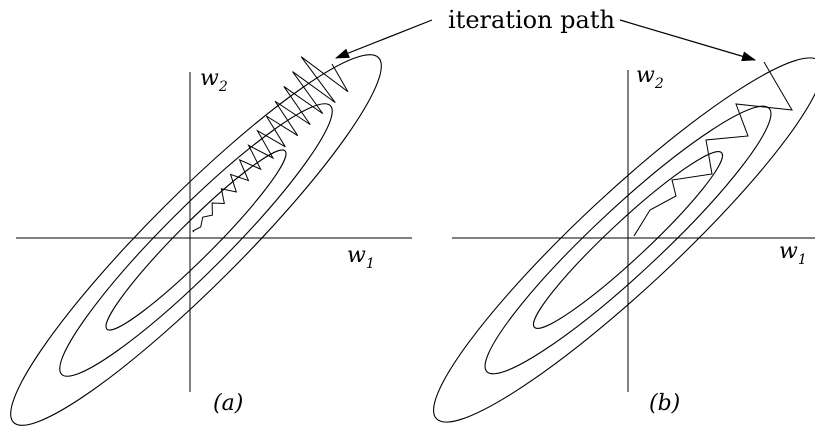  Describe the element at coordinates (650, 77) in the screenshot. I see `panel-b-y-label: w2` at that location.